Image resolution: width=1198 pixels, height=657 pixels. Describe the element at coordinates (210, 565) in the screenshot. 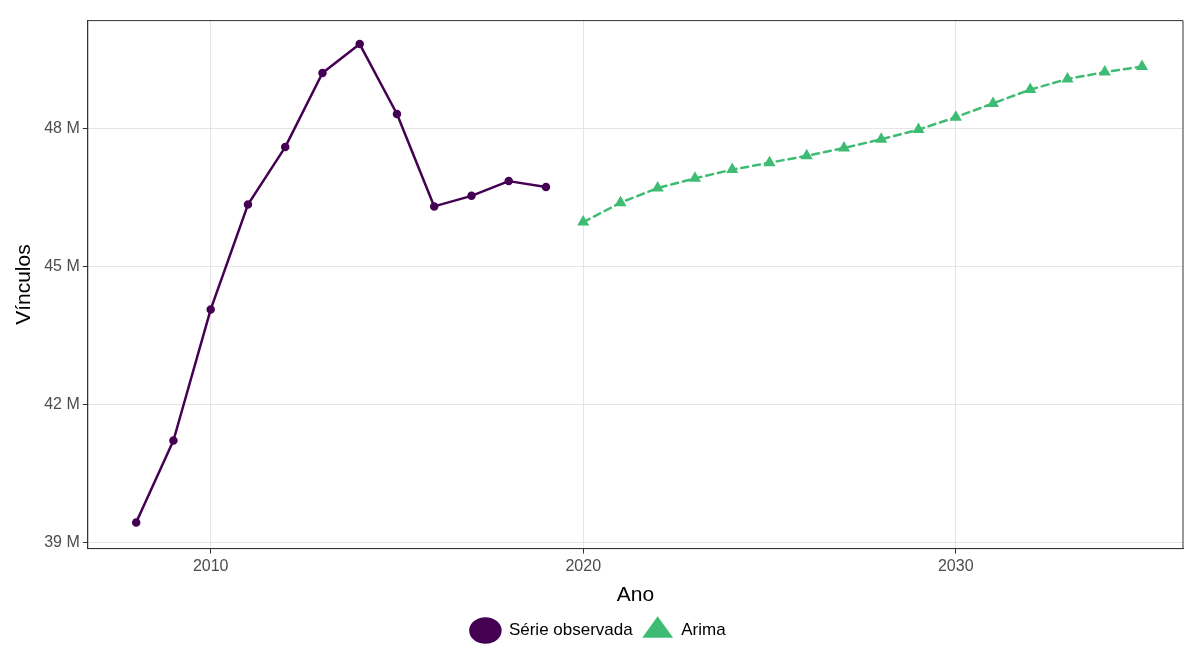

I see `x-tick-label: 2010` at that location.